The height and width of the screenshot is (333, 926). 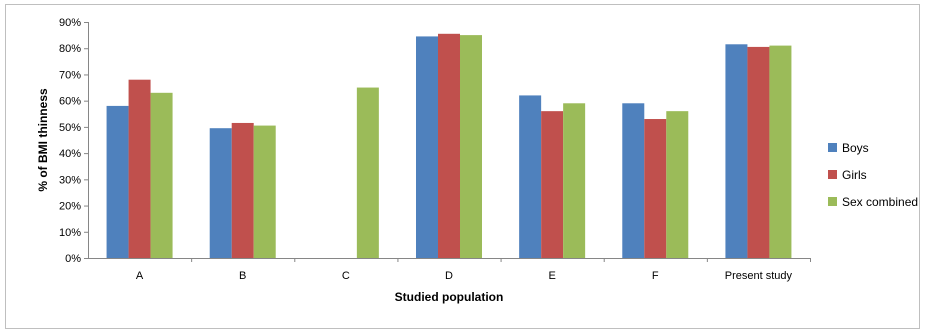 What do you see at coordinates (873, 175) in the screenshot?
I see `legend: Boys Girls Sex combined` at bounding box center [873, 175].